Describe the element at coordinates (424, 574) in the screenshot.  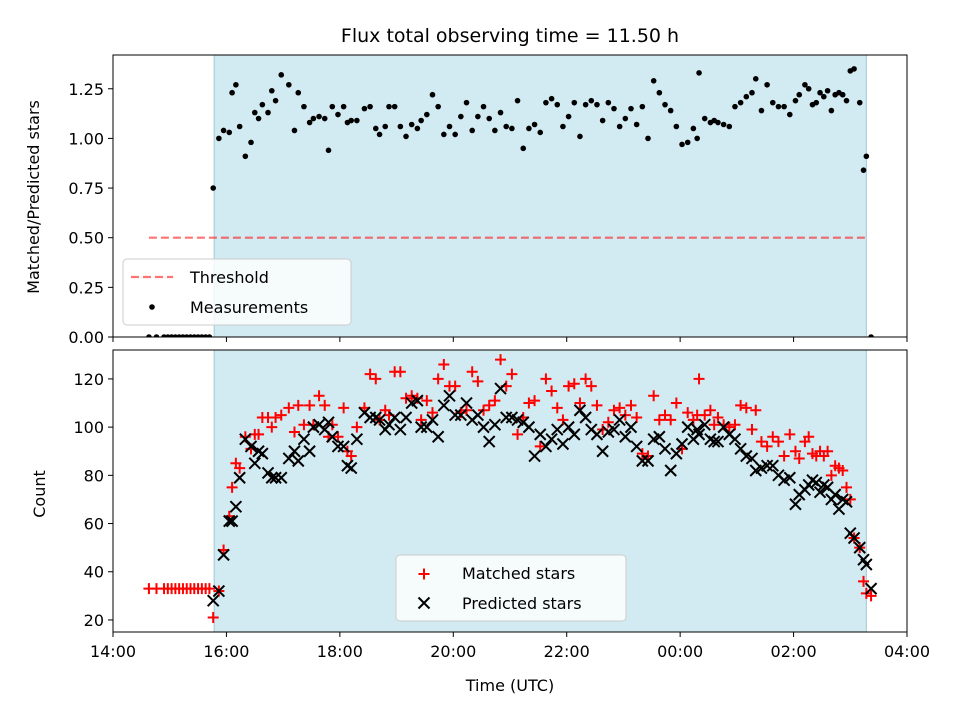
I see `legend-matched-swatch` at that location.